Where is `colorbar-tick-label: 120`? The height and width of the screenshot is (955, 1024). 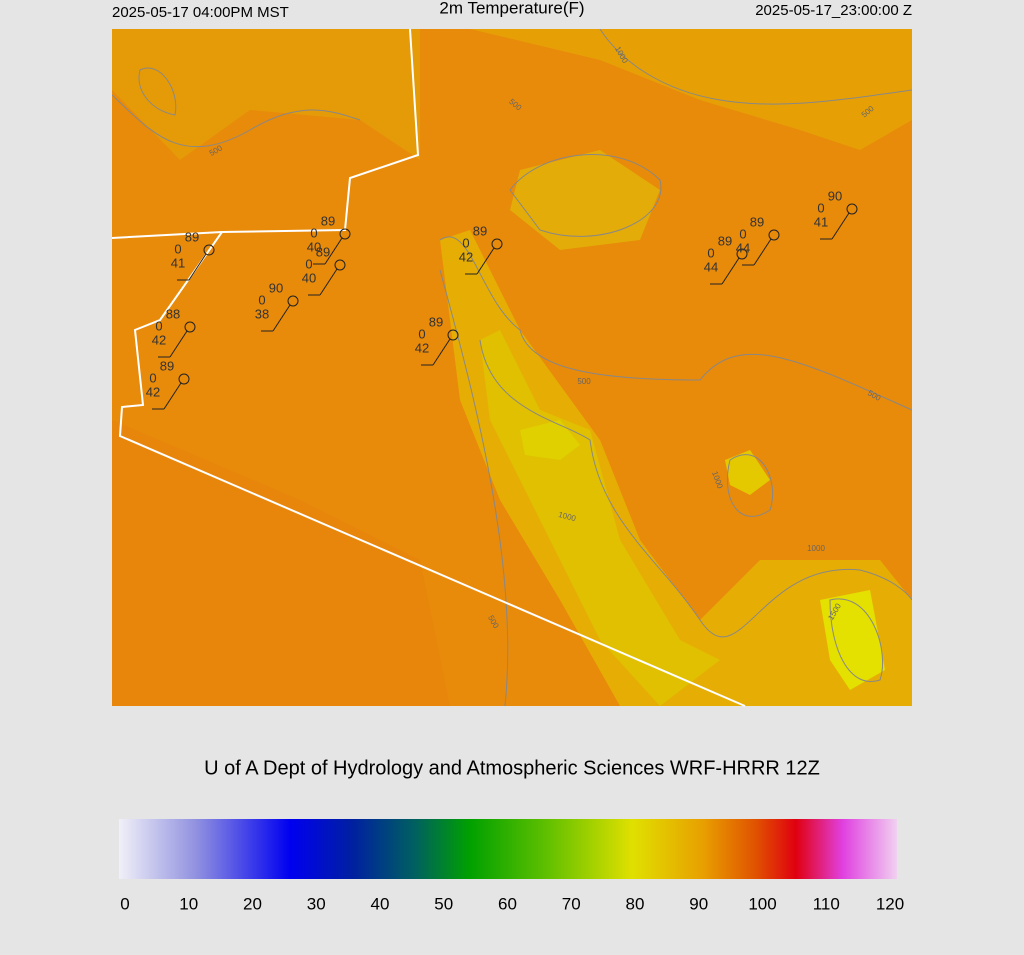
colorbar-tick-label: 120 is located at coordinates (890, 903).